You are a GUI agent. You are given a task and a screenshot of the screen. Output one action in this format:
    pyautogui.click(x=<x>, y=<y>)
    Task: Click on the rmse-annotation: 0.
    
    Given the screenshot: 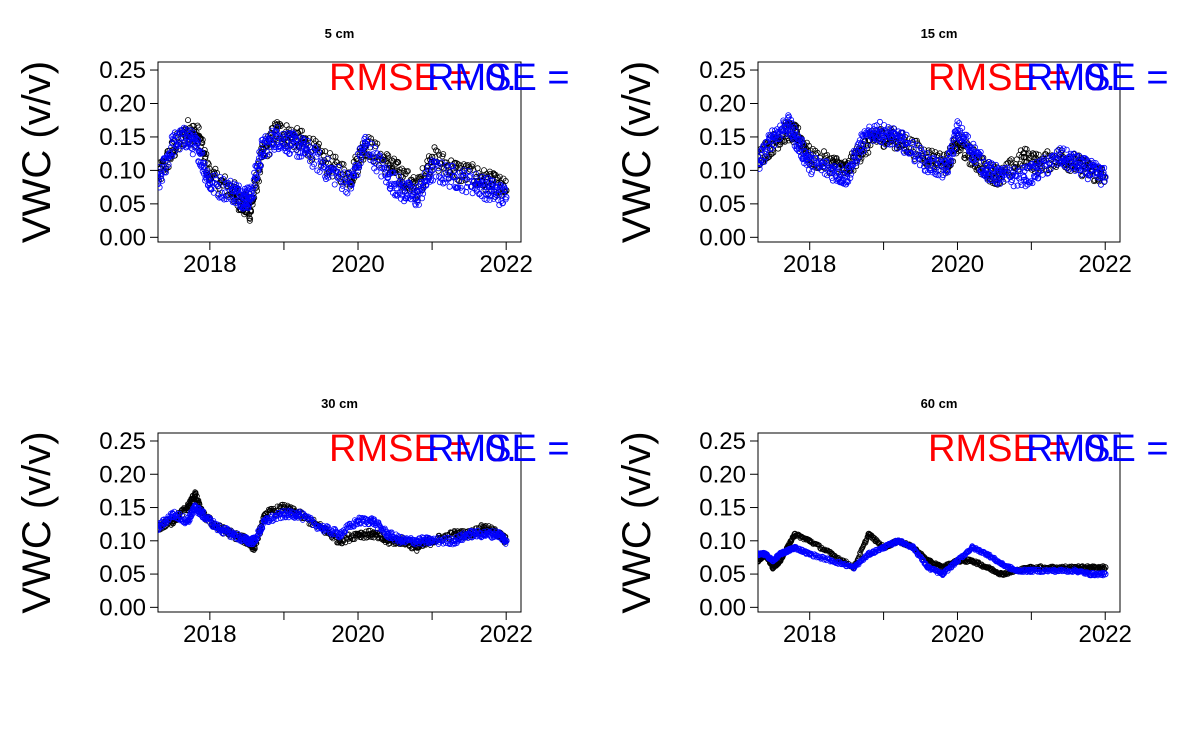 What is the action you would take?
    pyautogui.click(x=501, y=449)
    